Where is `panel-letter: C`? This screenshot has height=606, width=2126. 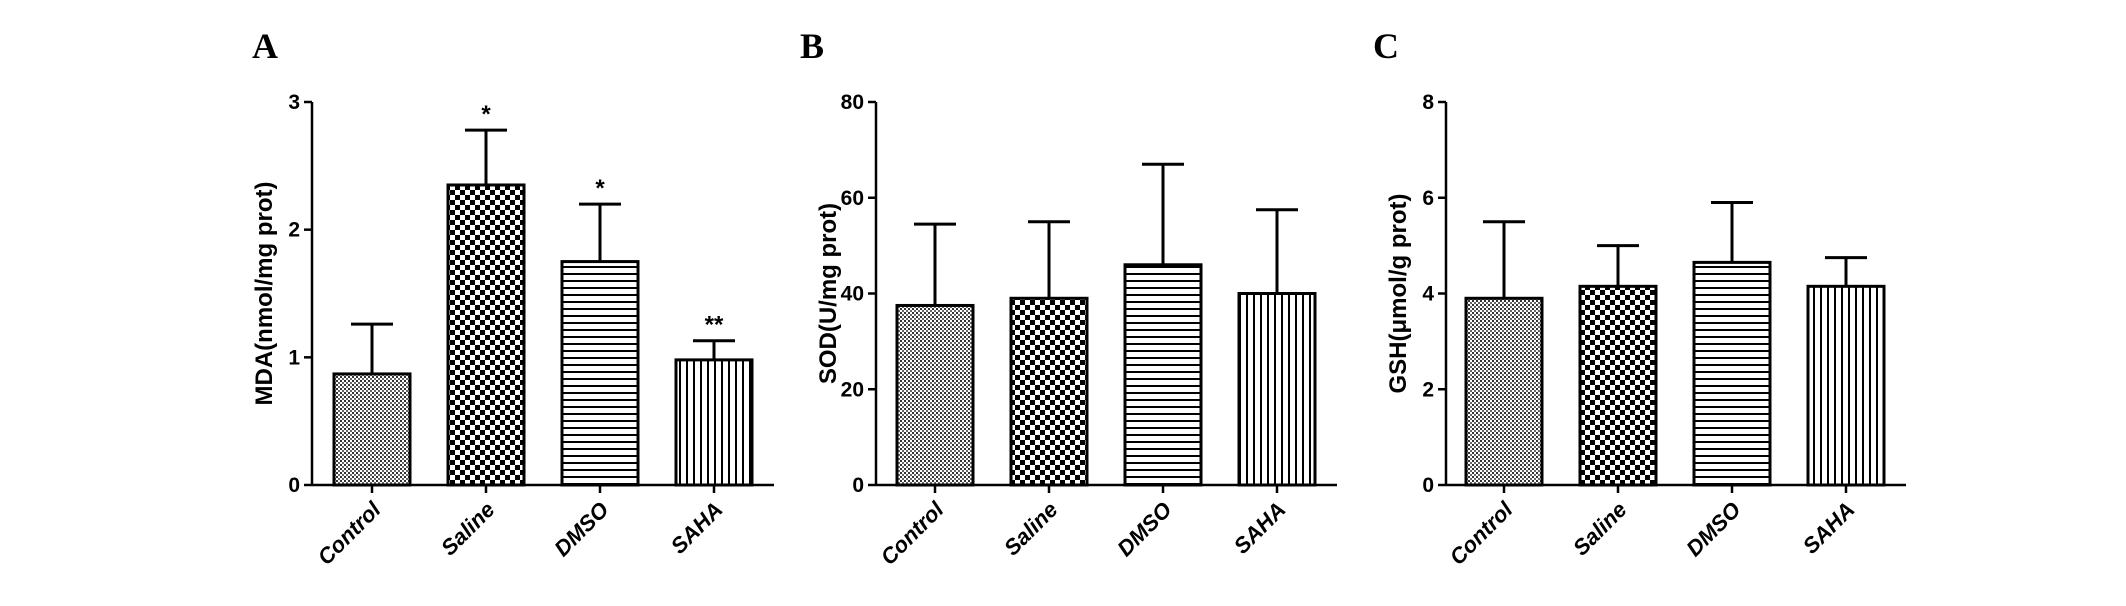 panel-letter: C is located at coordinates (1386, 46).